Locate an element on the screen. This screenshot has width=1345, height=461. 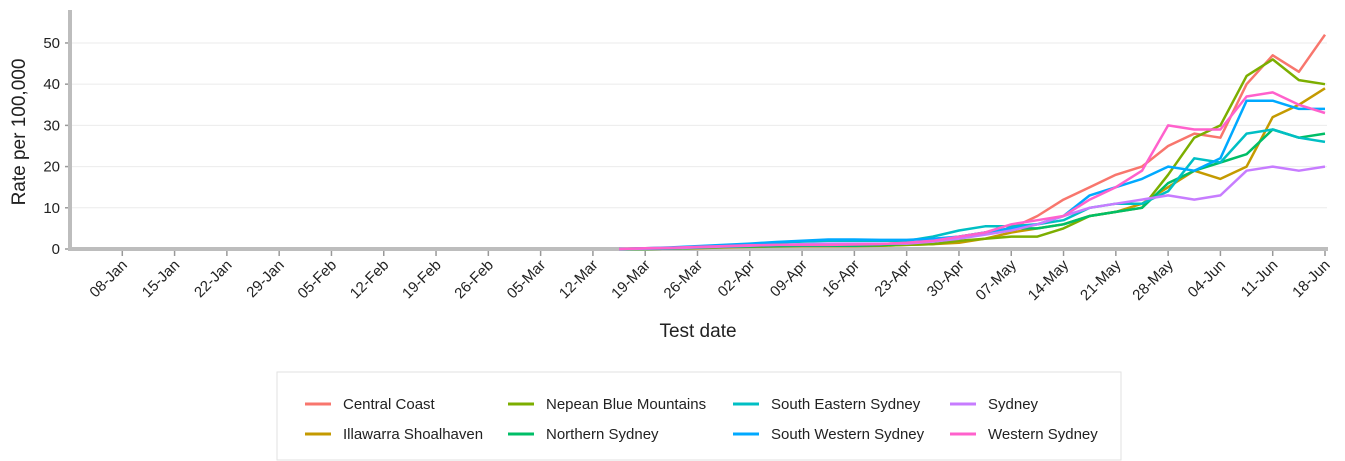
x-tick-label: 09-Apr is located at coordinates (789, 279).